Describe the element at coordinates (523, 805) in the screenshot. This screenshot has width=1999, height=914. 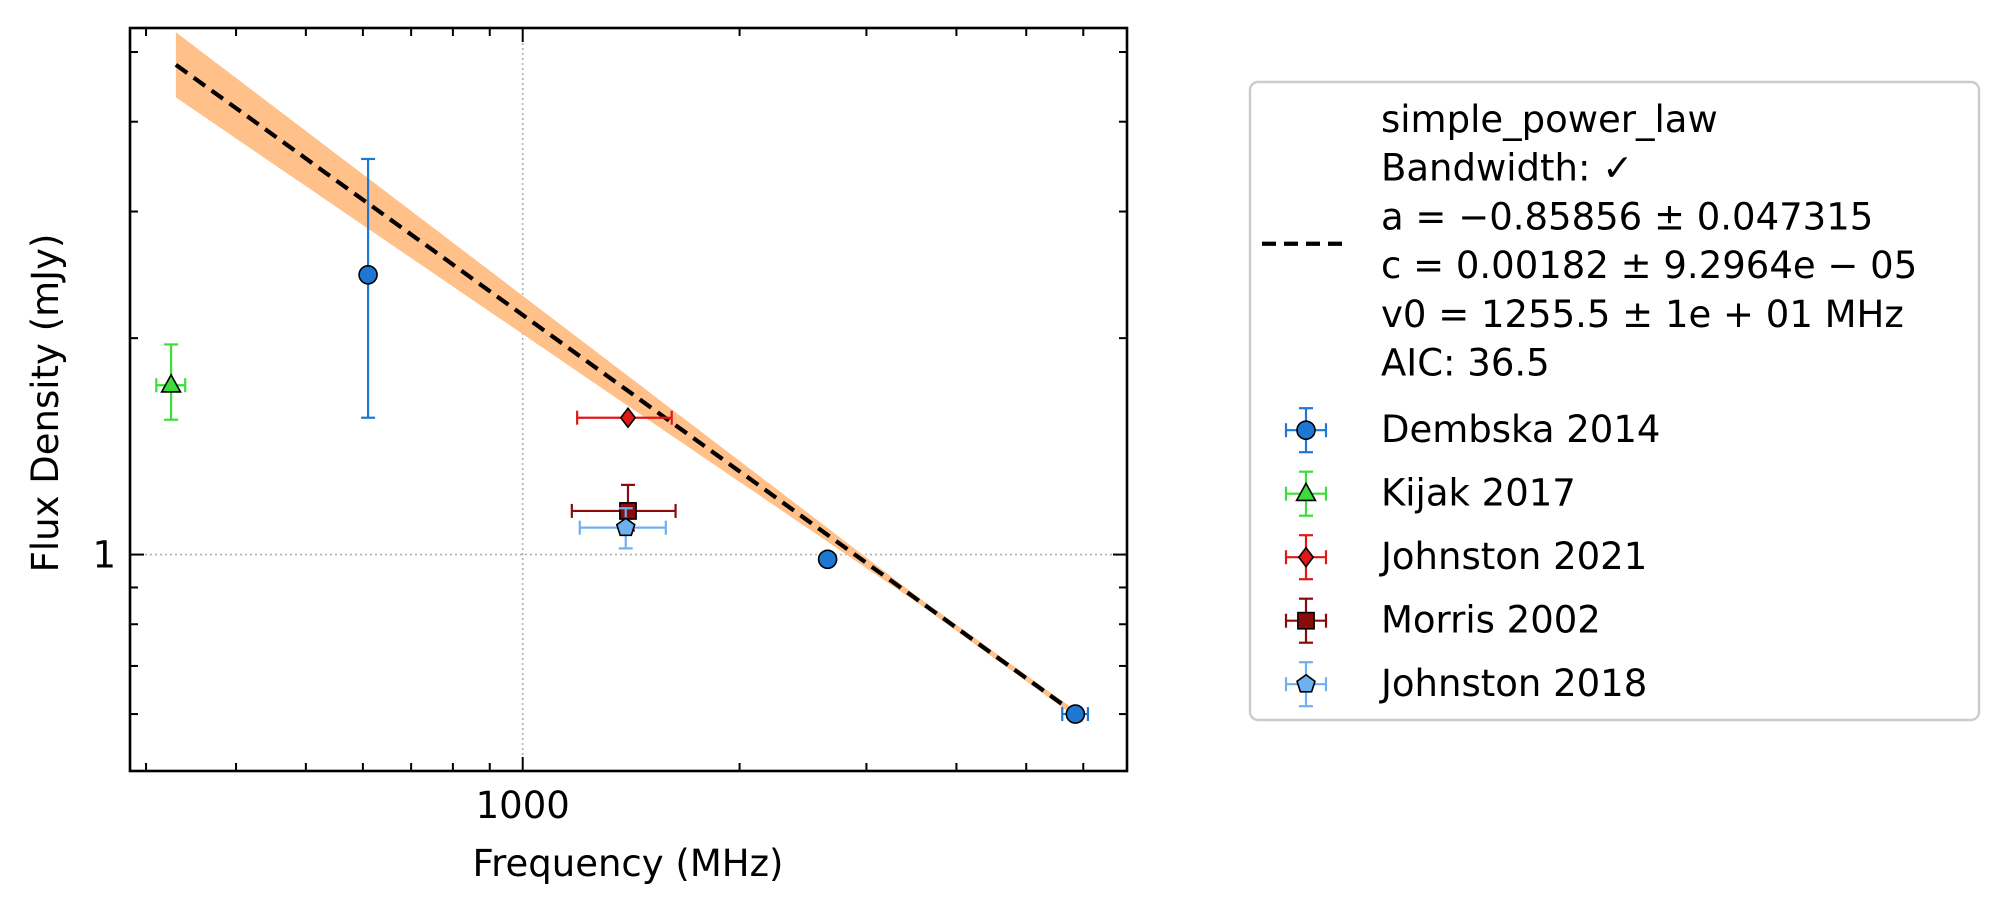
I see `x-tick-label: 1000` at that location.